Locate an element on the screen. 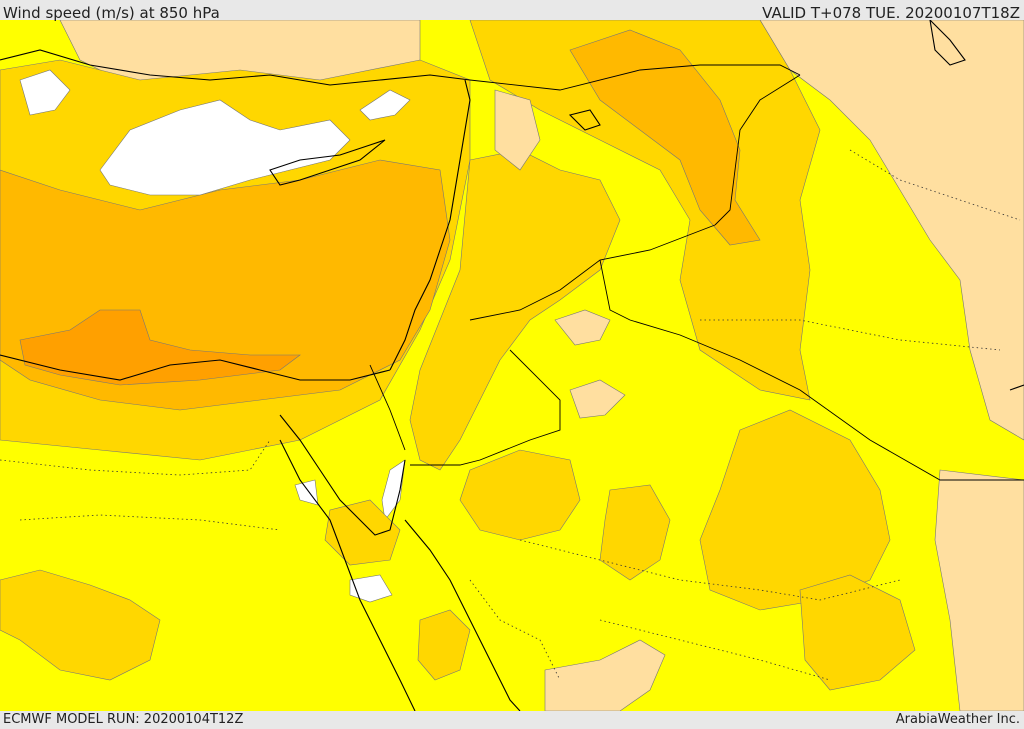 The image size is (1024, 729). border-syria-iraq is located at coordinates (592, 272).